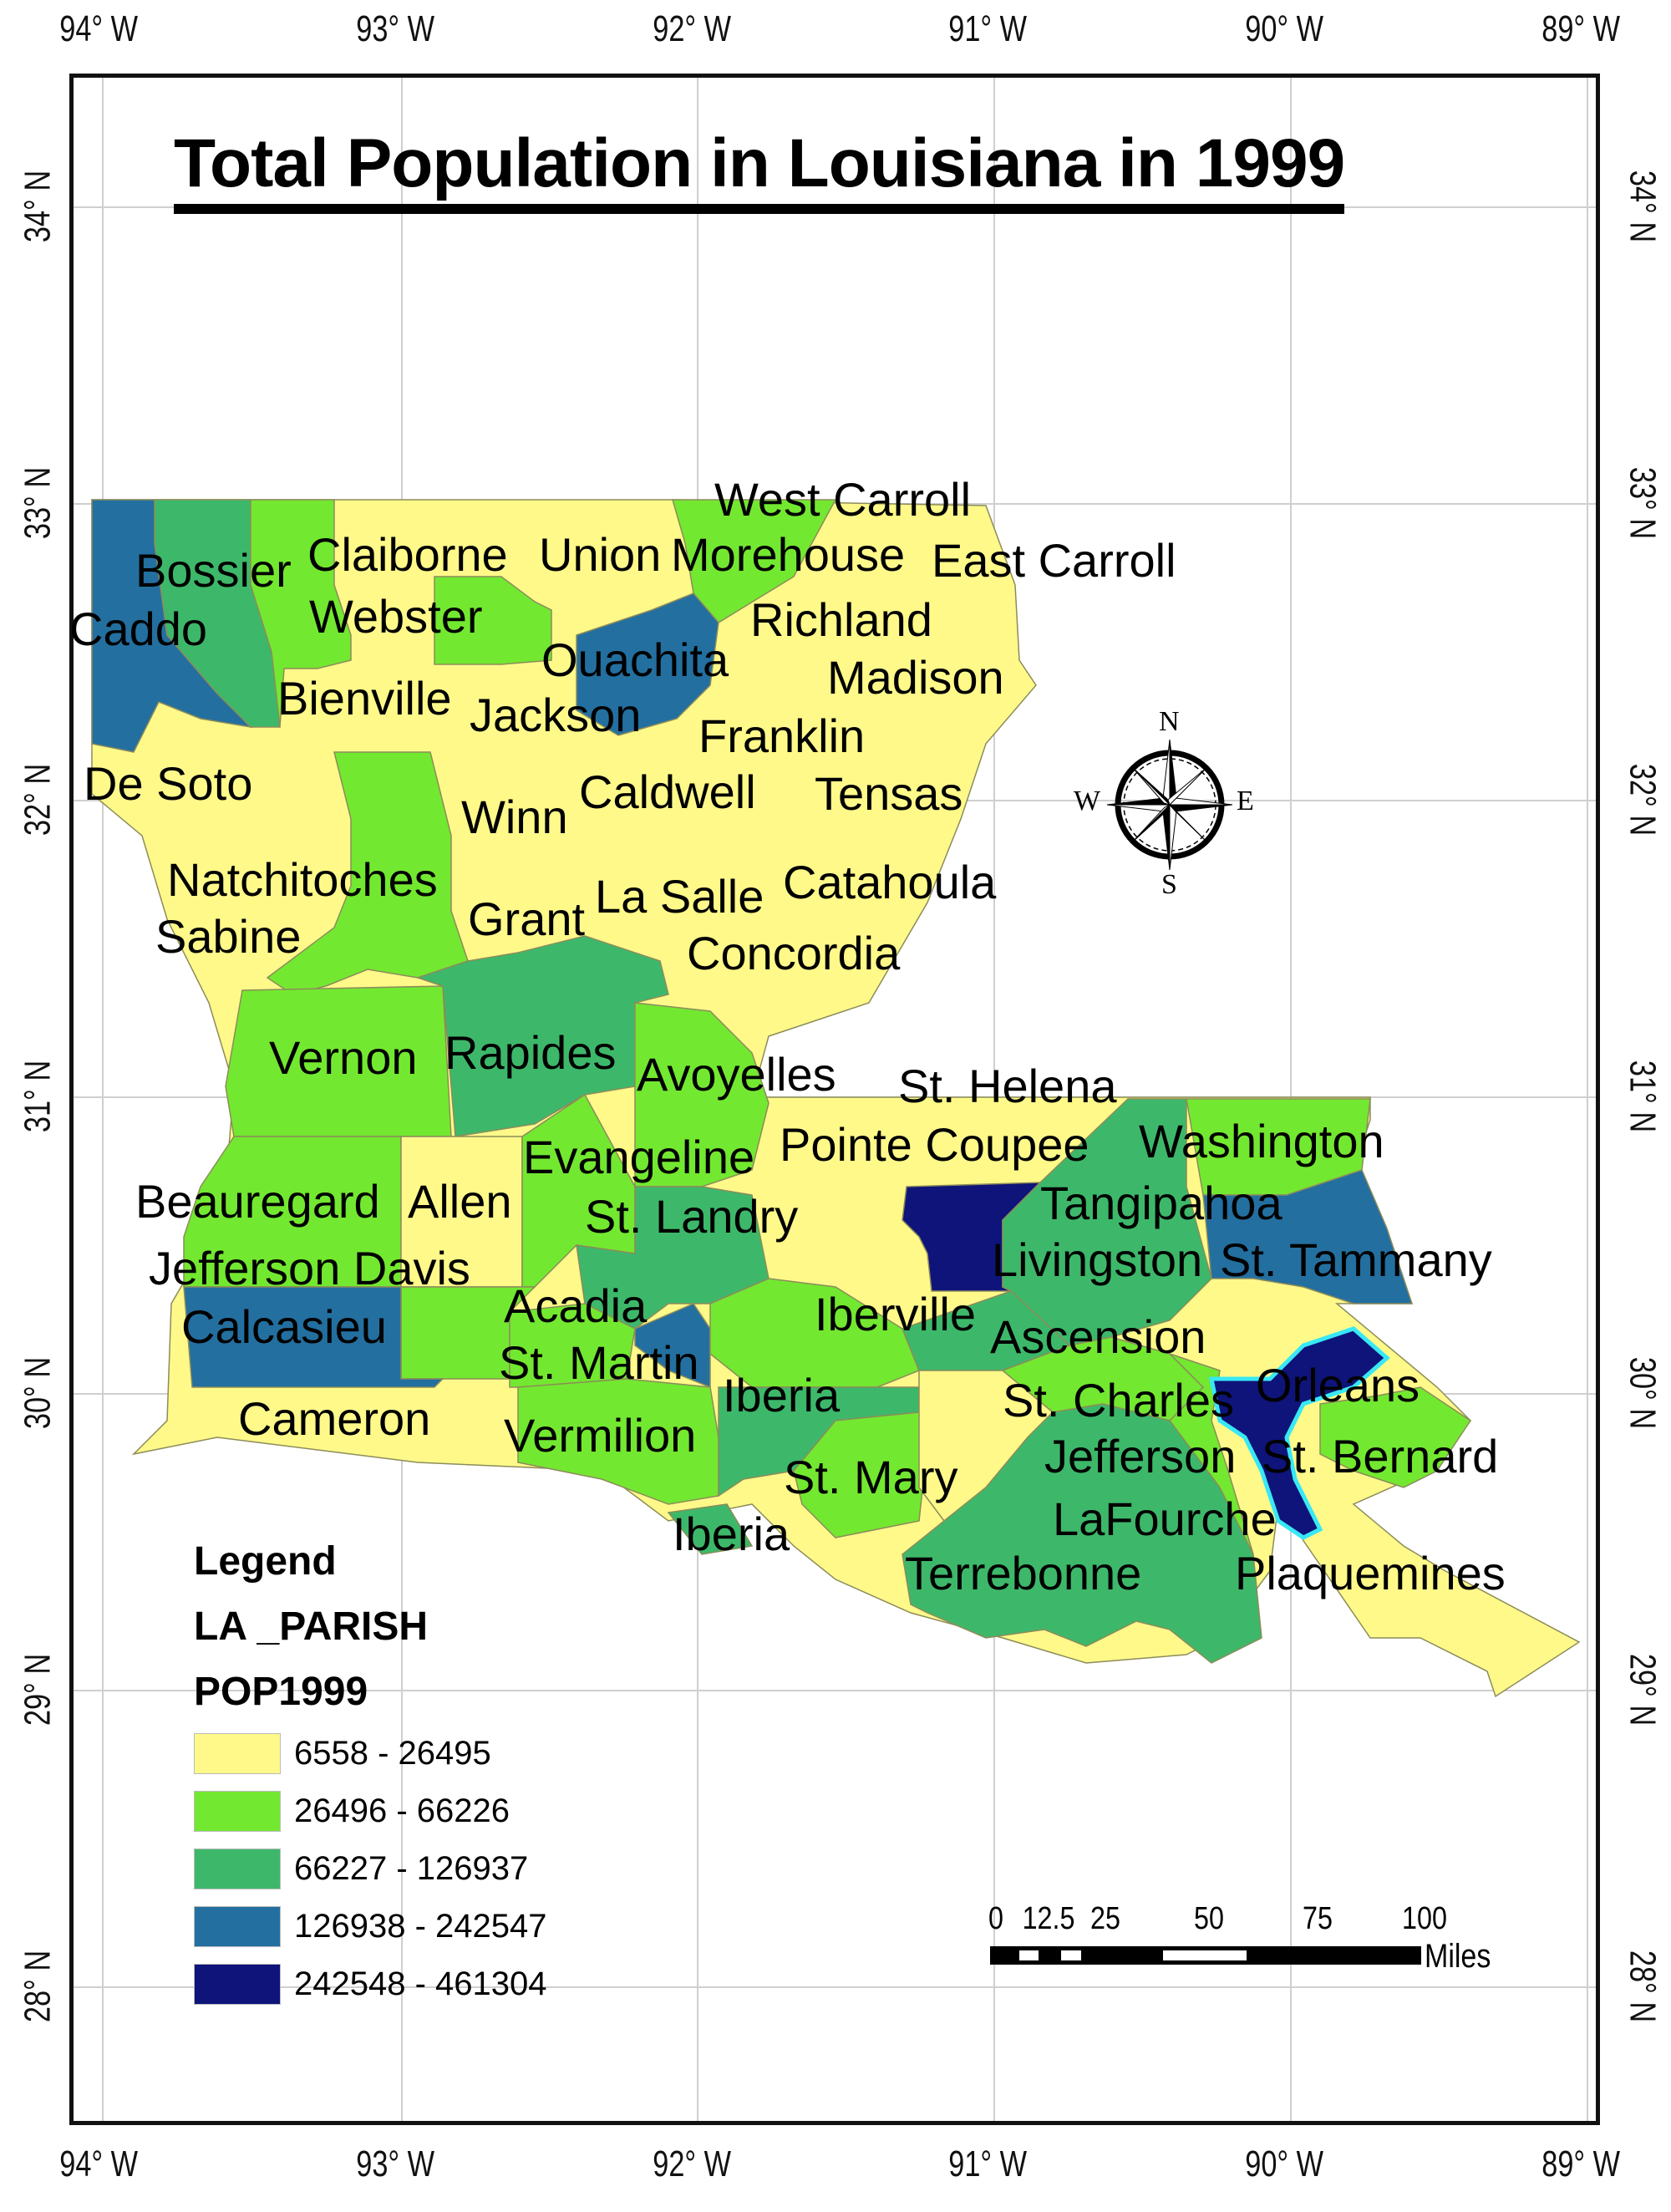 The height and width of the screenshot is (2212, 1671). What do you see at coordinates (782, 735) in the screenshot?
I see `parish-label: Franklin` at bounding box center [782, 735].